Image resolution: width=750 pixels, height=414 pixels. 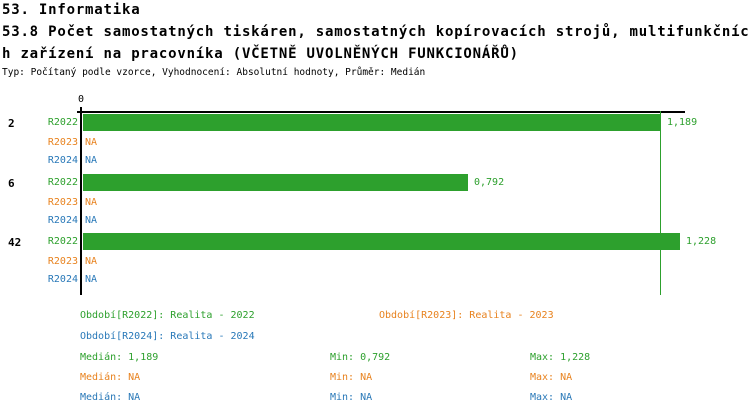 I want to click on stat-min-r2024: Min: NA, so click(x=351, y=397).